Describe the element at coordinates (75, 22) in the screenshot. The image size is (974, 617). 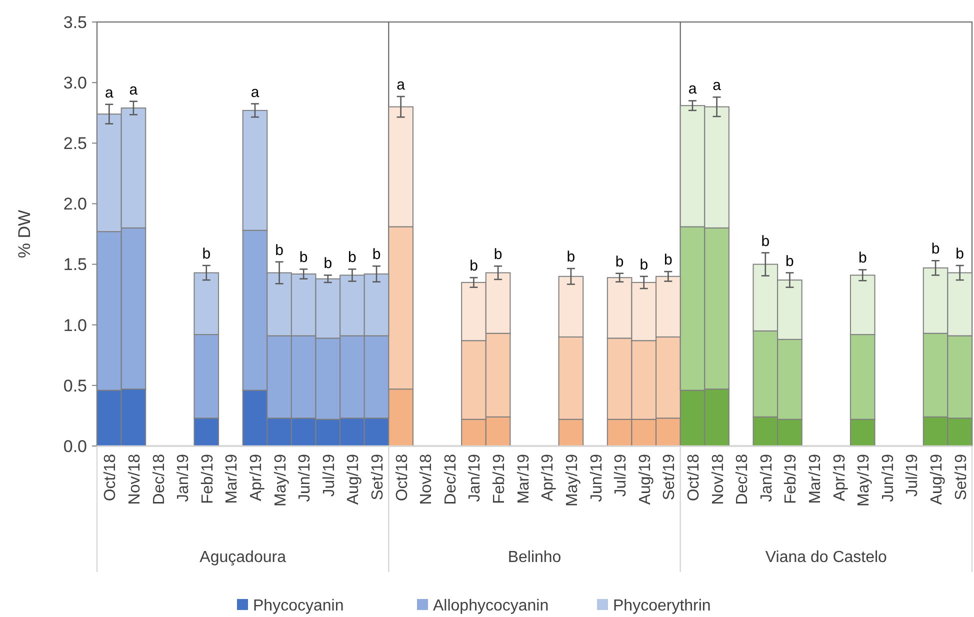
I see `y-tick-label: 3.5` at that location.